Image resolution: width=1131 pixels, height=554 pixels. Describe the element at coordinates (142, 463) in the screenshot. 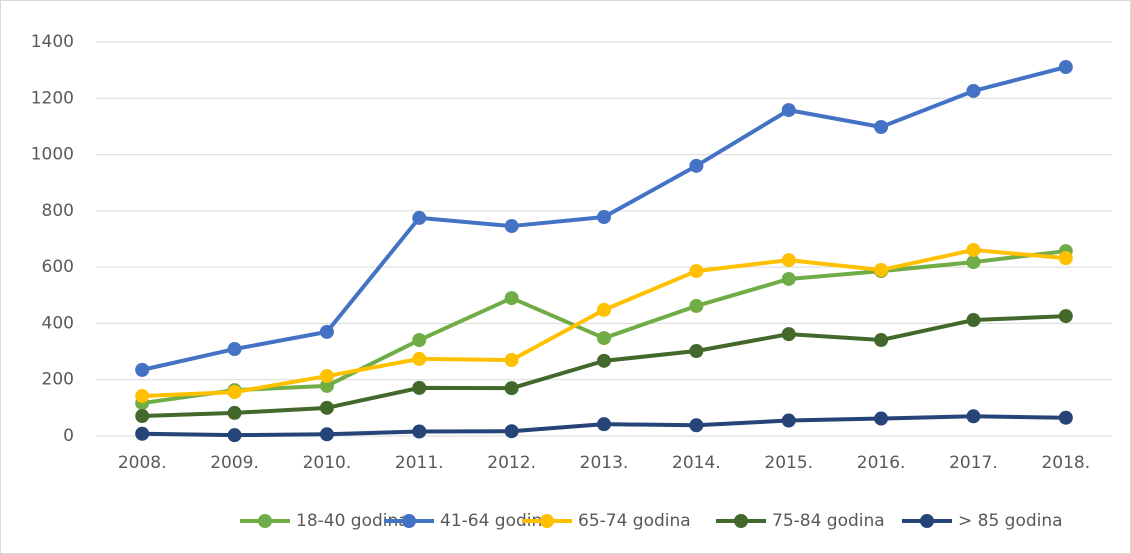

I see `x-tick-label: 2008.` at that location.